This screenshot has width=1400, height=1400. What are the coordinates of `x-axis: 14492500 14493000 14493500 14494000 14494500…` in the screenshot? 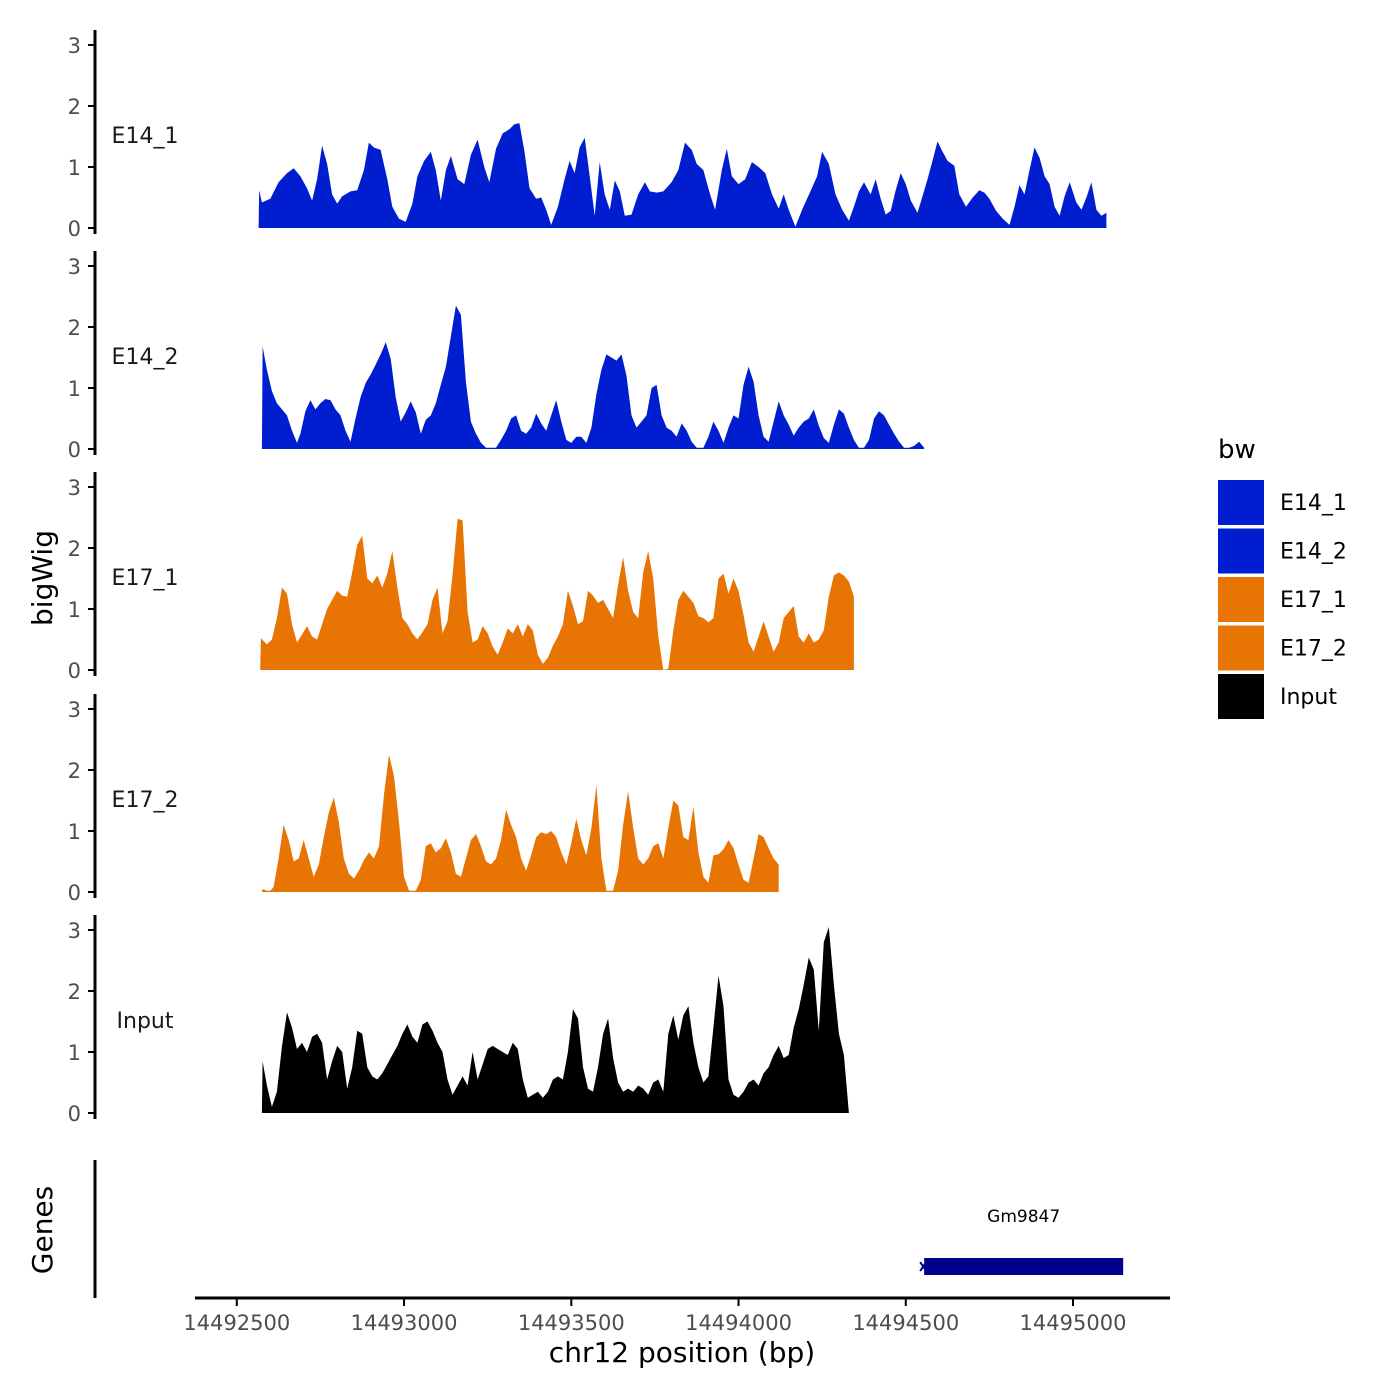 It's located at (676, 1315).